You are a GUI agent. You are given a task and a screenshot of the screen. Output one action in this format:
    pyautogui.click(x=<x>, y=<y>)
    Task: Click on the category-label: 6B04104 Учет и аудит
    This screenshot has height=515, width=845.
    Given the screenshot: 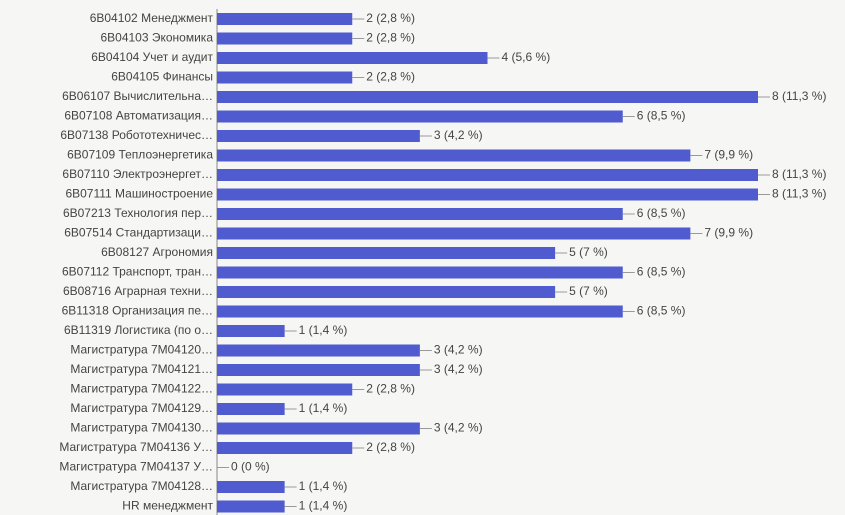 What is the action you would take?
    pyautogui.click(x=152, y=57)
    